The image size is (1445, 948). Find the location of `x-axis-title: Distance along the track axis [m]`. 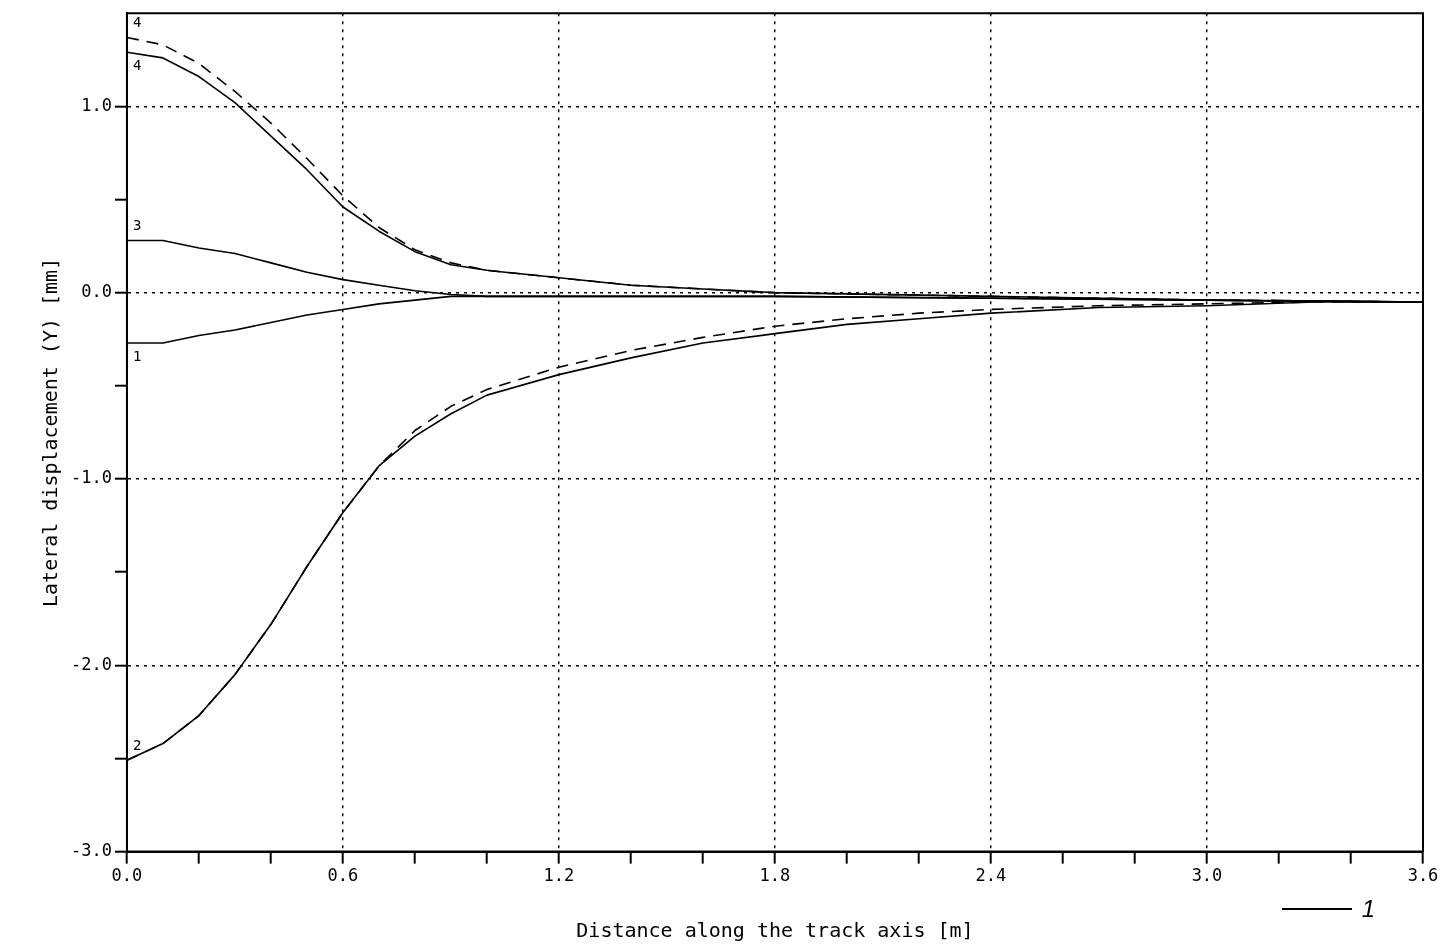

x-axis-title: Distance along the track axis [m] is located at coordinates (775, 930).